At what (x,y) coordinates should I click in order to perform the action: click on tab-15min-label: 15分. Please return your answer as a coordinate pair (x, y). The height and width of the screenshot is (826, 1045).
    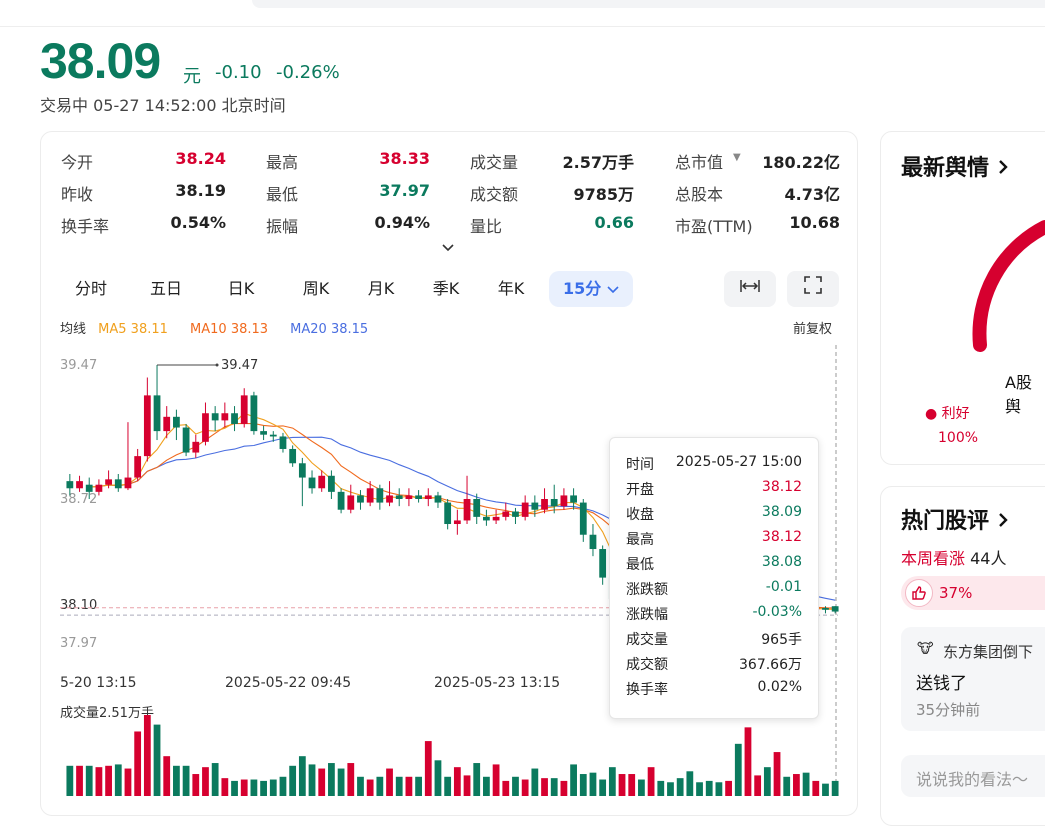
    Looking at the image, I should click on (582, 288).